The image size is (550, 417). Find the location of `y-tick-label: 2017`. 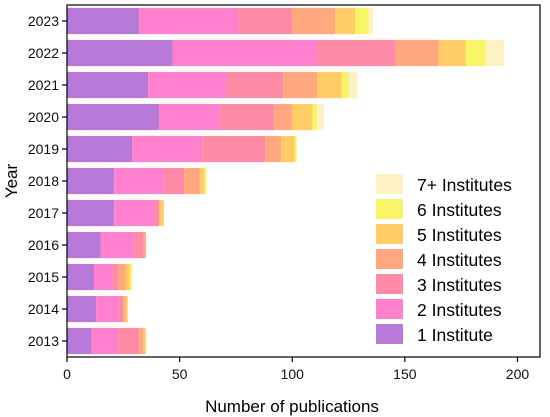

y-tick-label: 2017 is located at coordinates (43, 213).